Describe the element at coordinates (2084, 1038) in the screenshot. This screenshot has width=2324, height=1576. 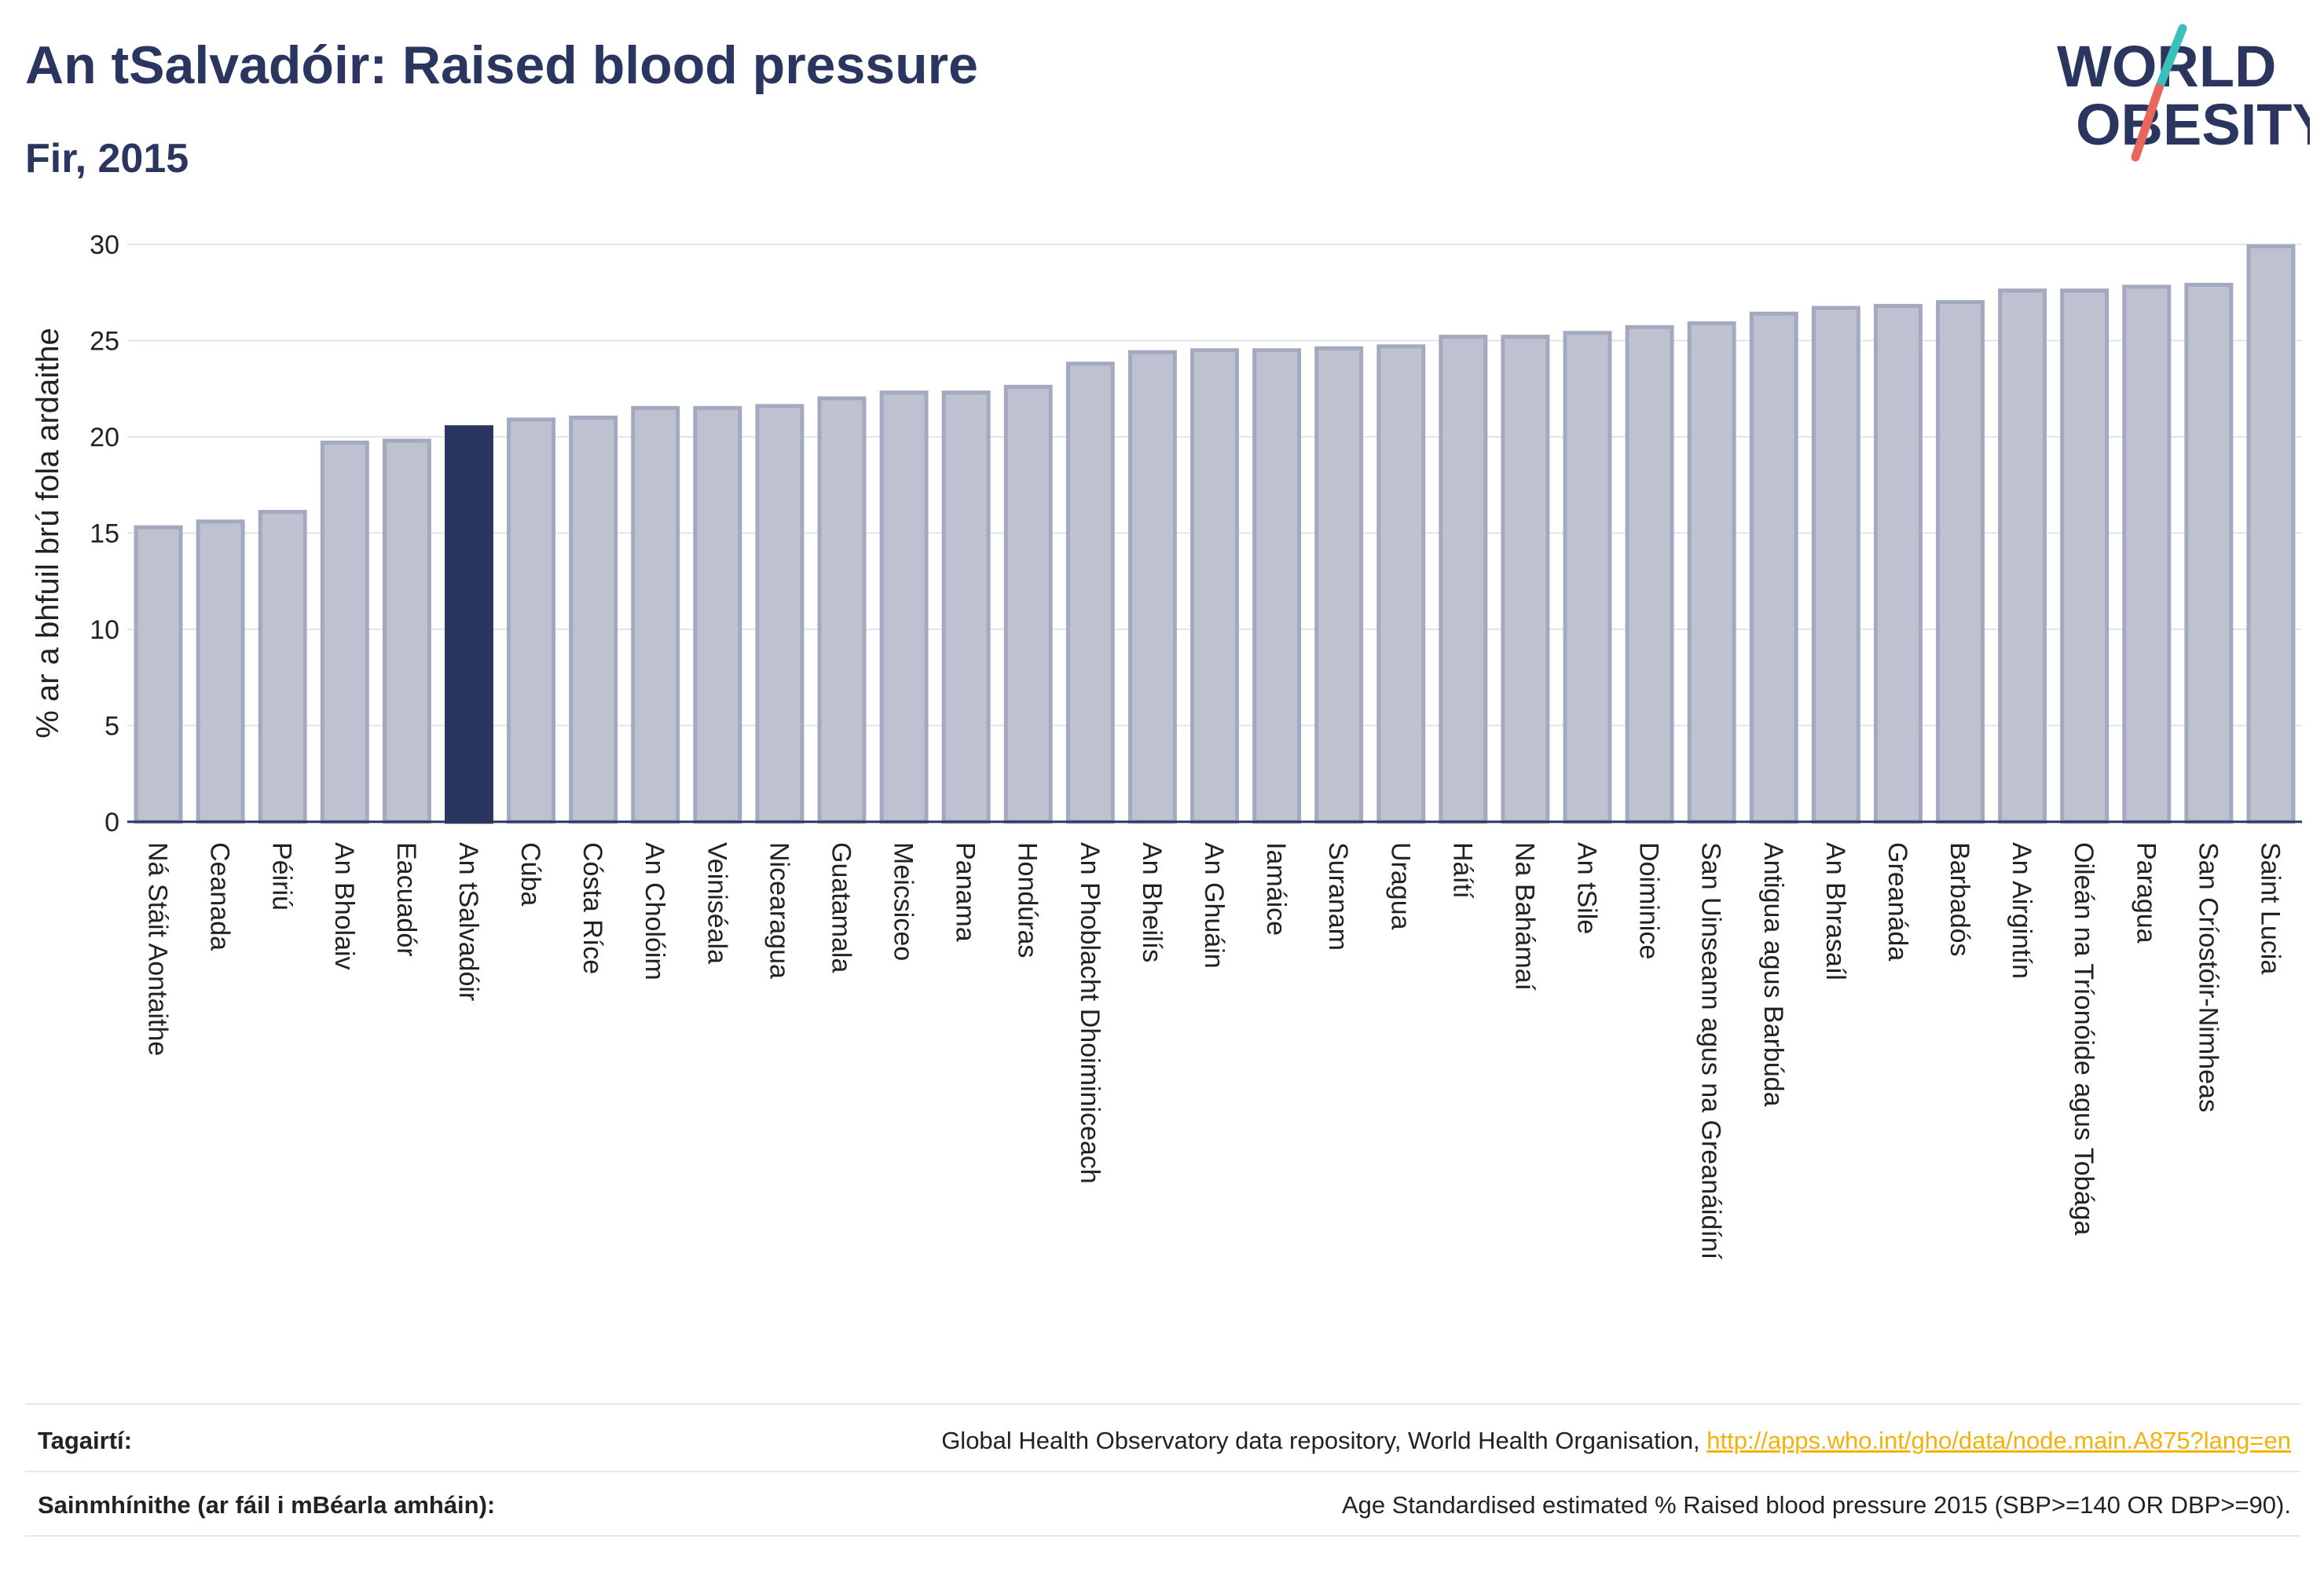
I see `x-tick-label: Oileán na Tríonóide agus Tobága` at that location.